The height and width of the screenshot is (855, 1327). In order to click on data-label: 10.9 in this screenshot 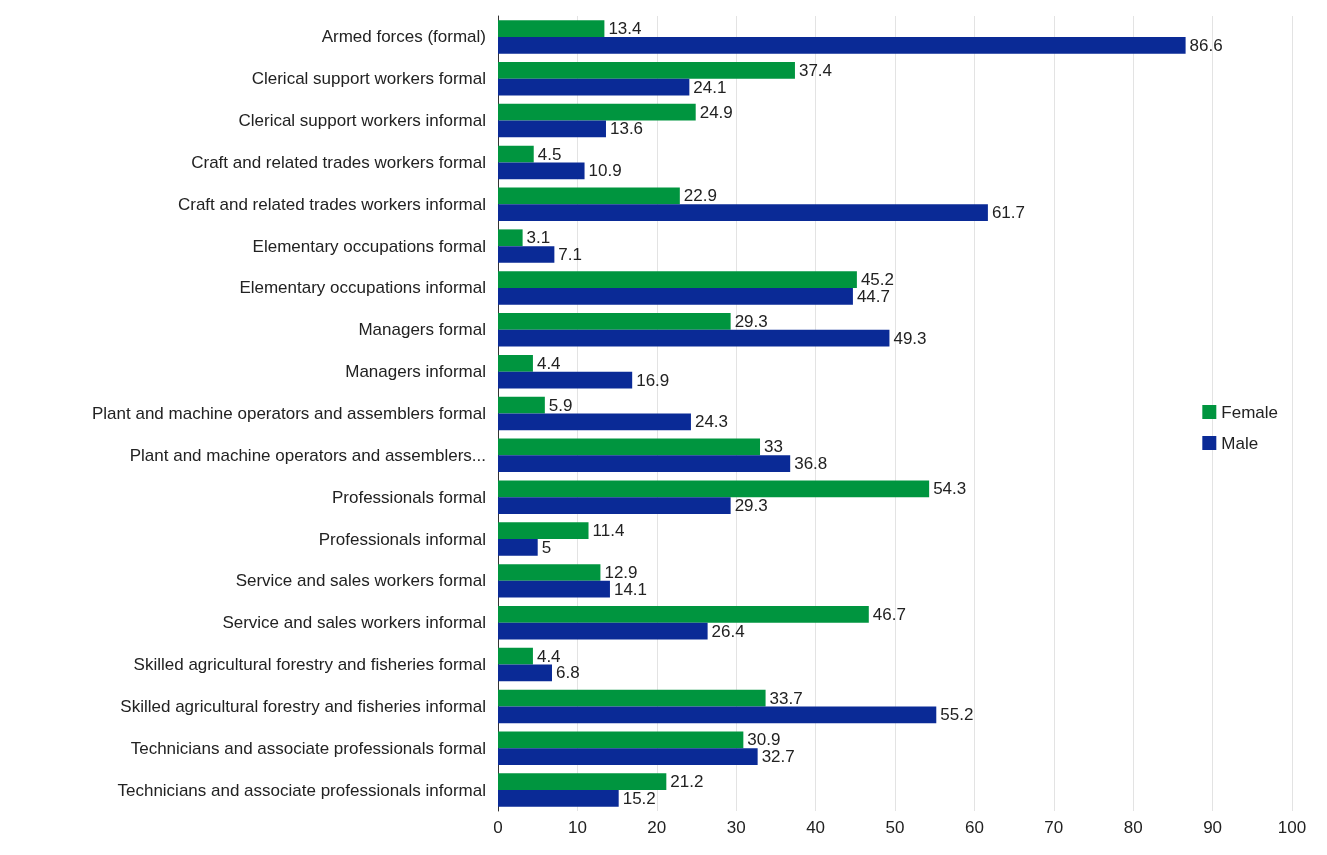, I will do `click(605, 171)`.